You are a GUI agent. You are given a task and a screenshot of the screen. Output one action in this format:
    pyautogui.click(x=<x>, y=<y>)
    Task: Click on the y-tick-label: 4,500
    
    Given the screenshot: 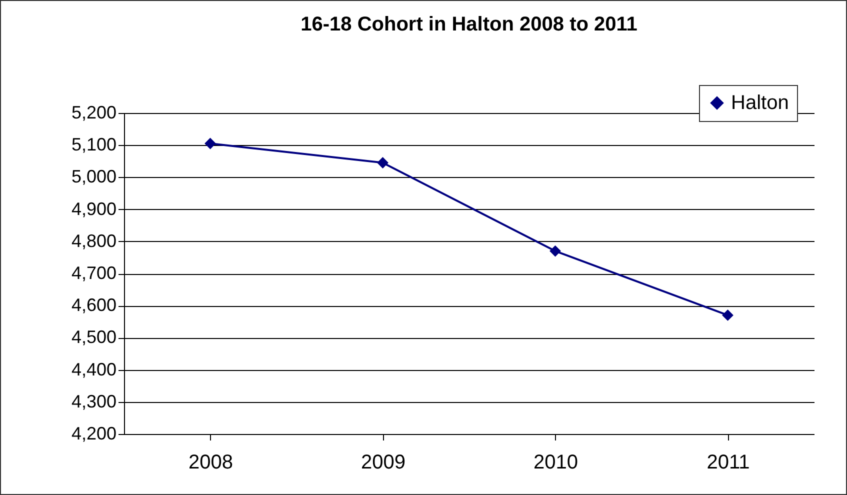 What is the action you would take?
    pyautogui.click(x=93, y=337)
    